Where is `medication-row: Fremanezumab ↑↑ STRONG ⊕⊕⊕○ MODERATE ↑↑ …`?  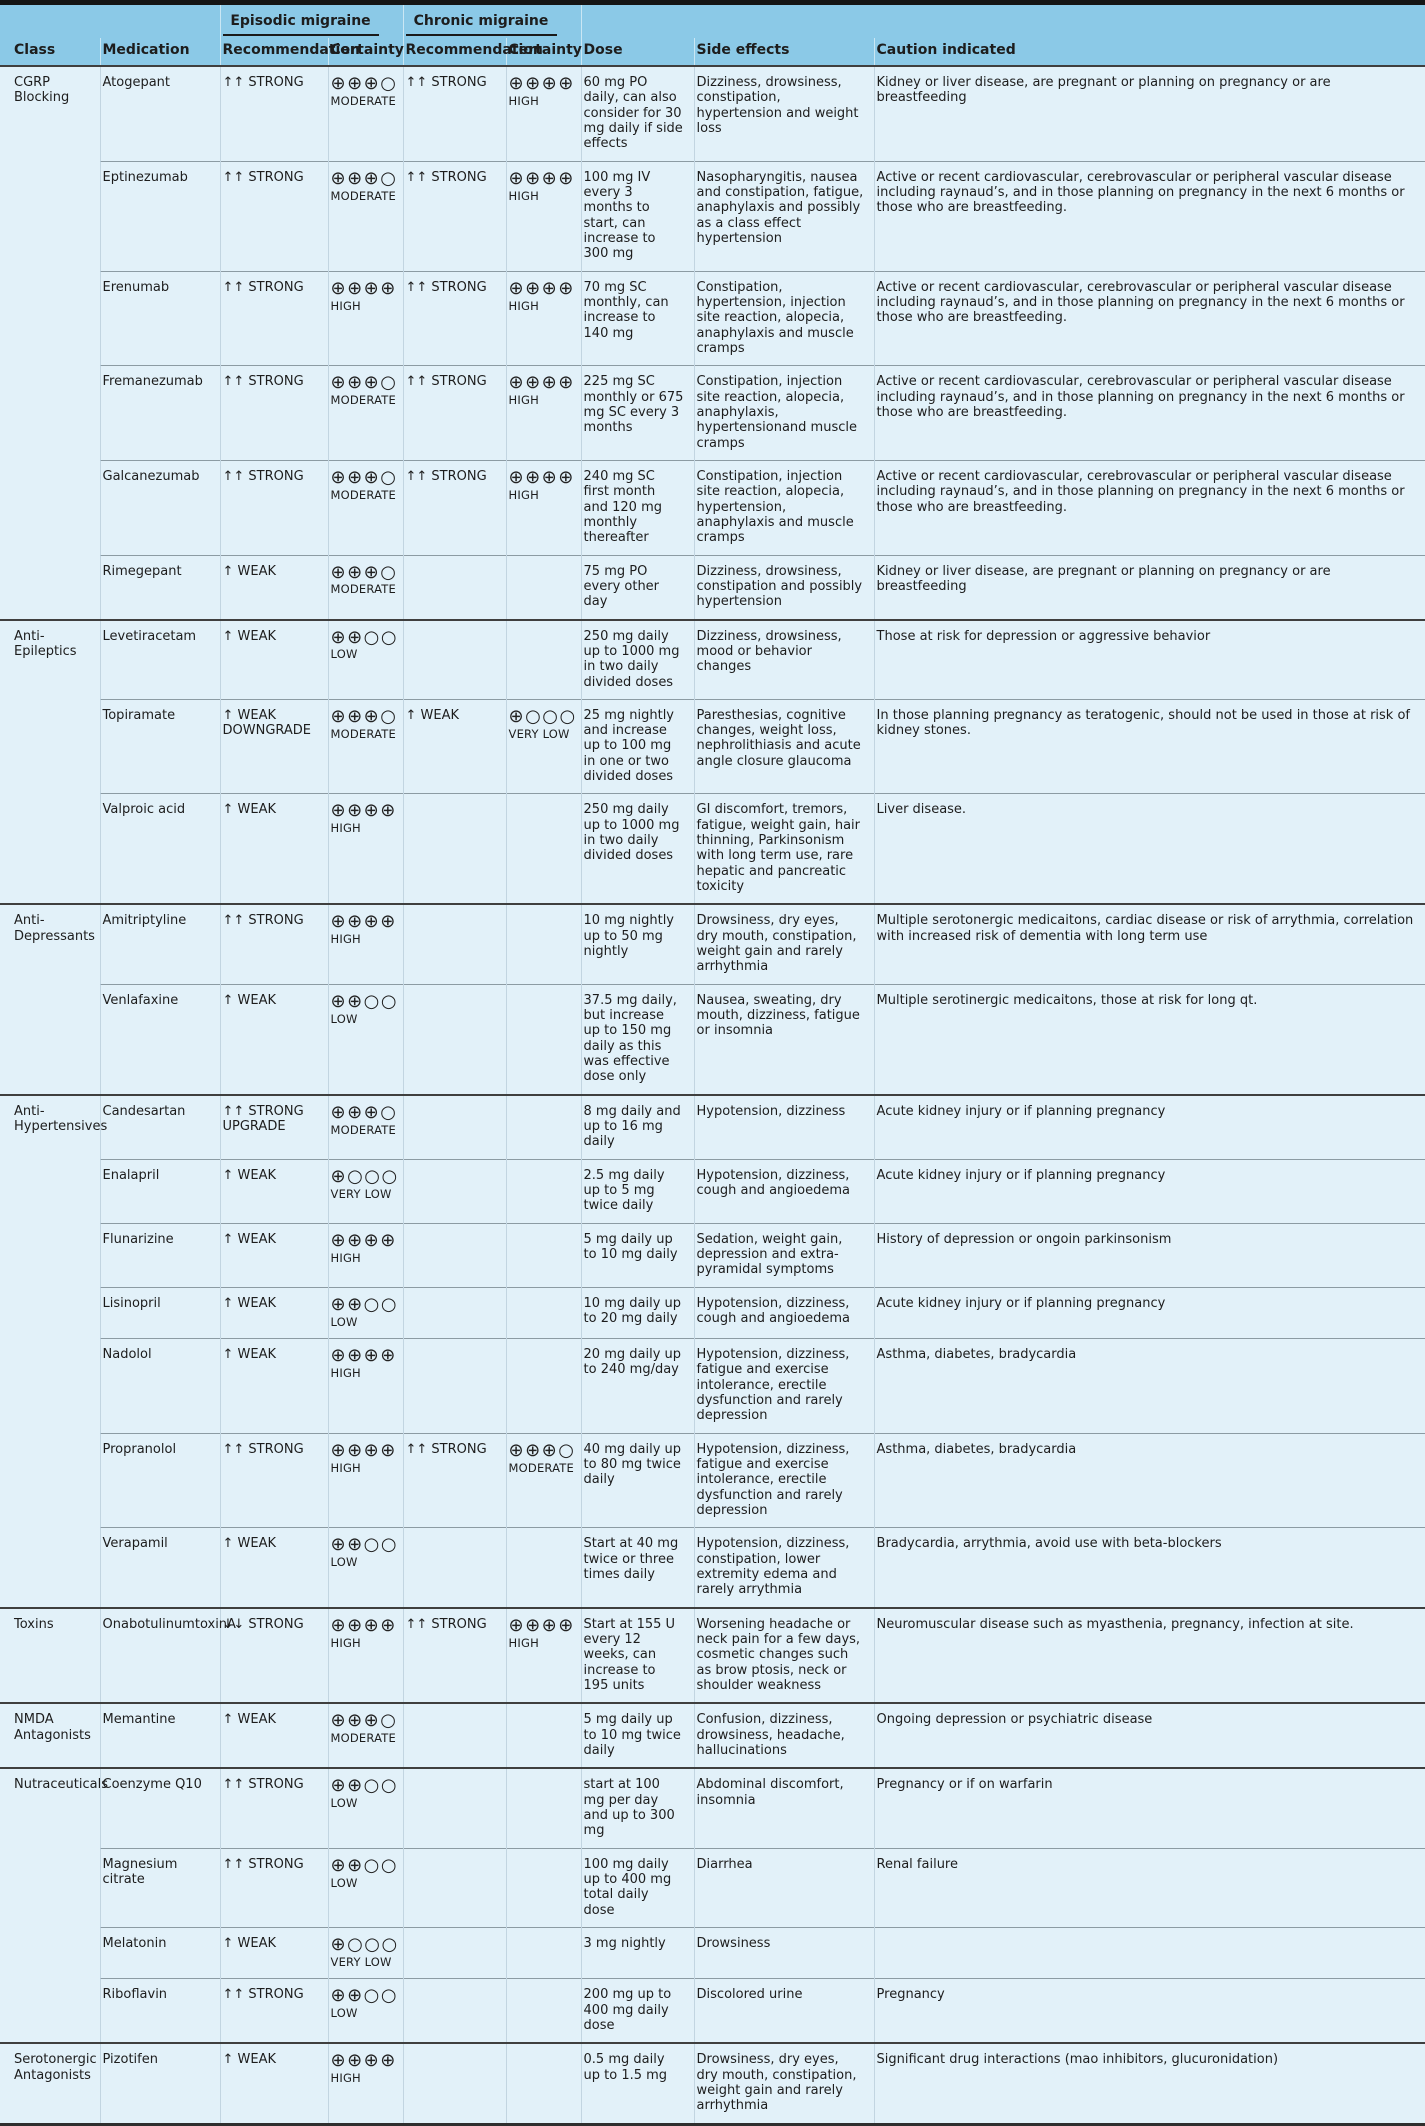 medication-row: Fremanezumab ↑↑ STRONG ⊕⊕⊕○ MODERATE ↑↑ … is located at coordinates (712, 413).